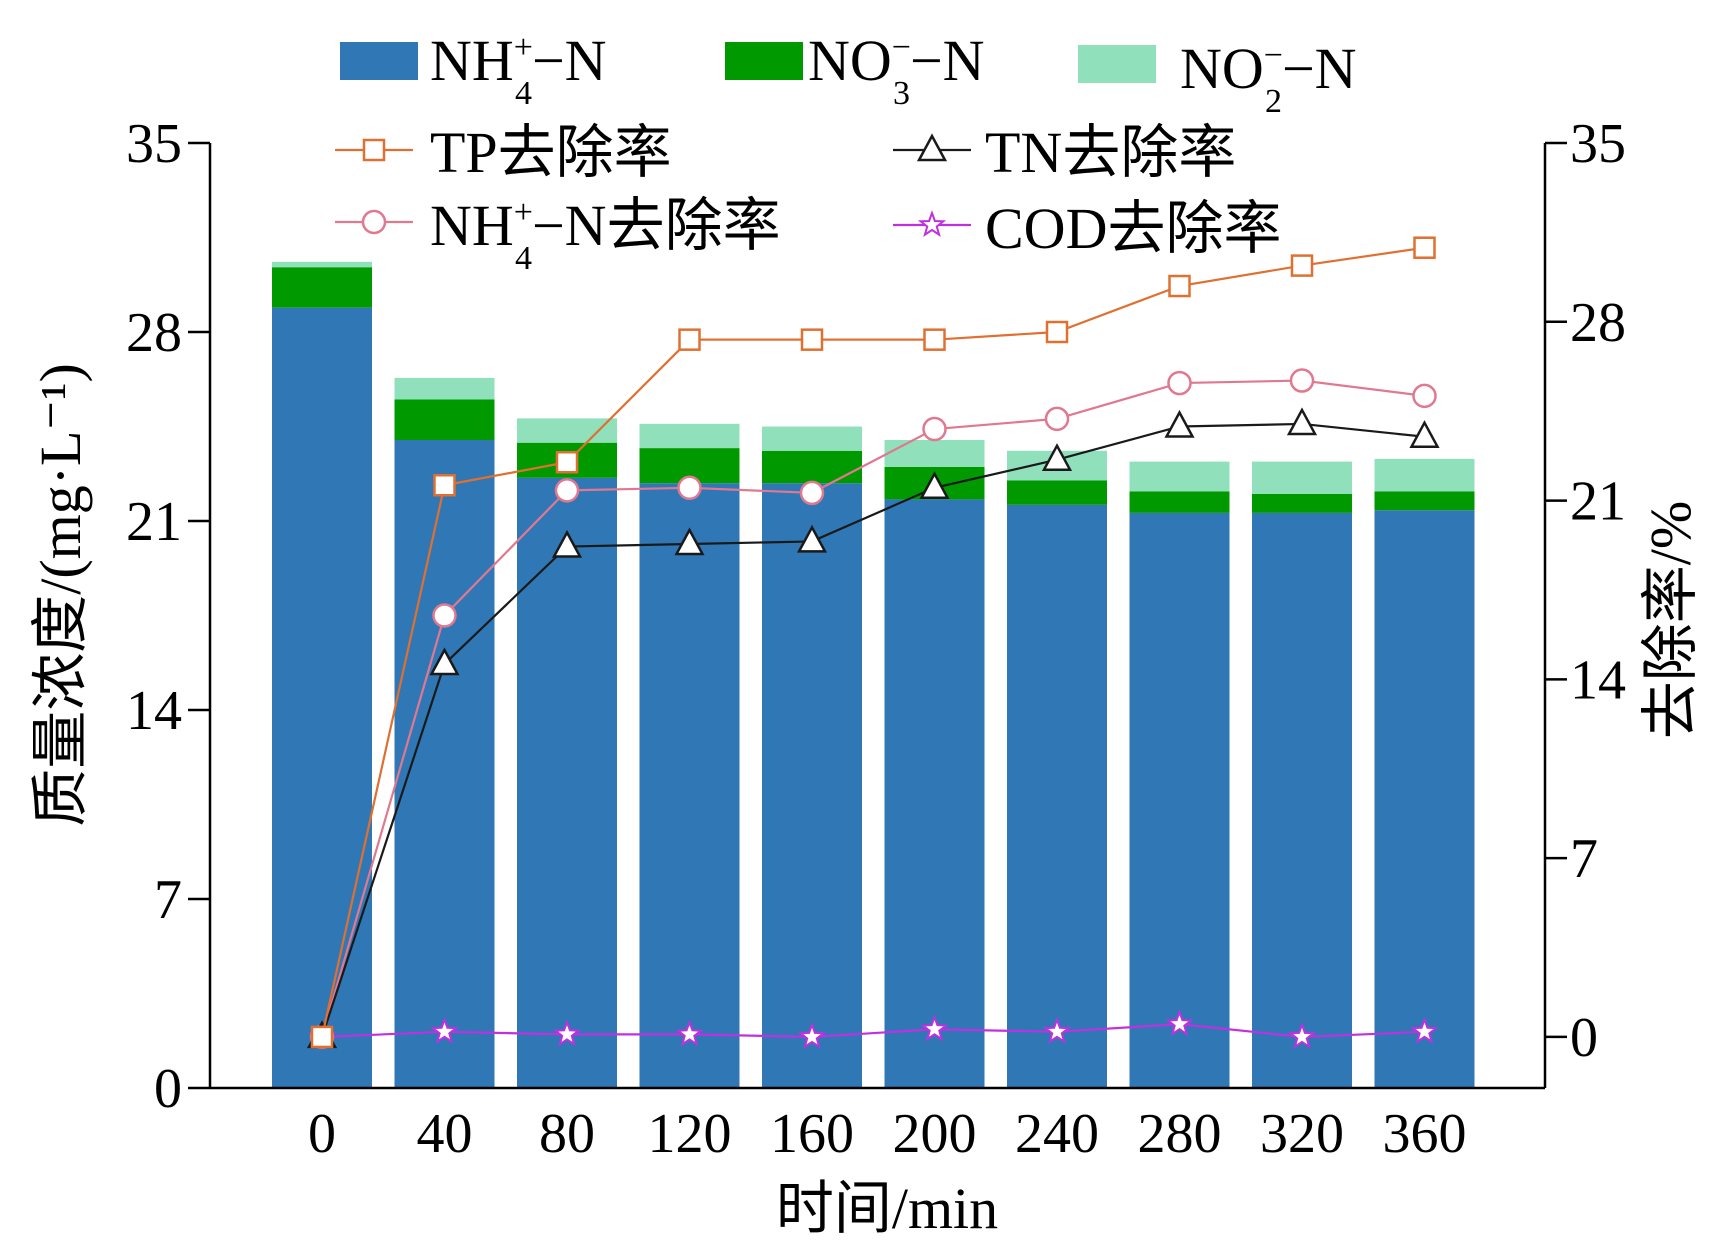  I want to click on x-tick-label-0: 0, so click(322, 1134).